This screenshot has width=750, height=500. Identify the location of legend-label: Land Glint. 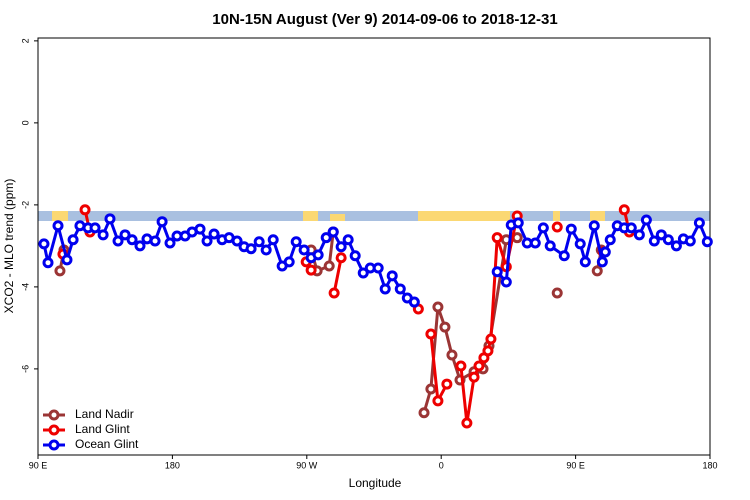
(102, 429).